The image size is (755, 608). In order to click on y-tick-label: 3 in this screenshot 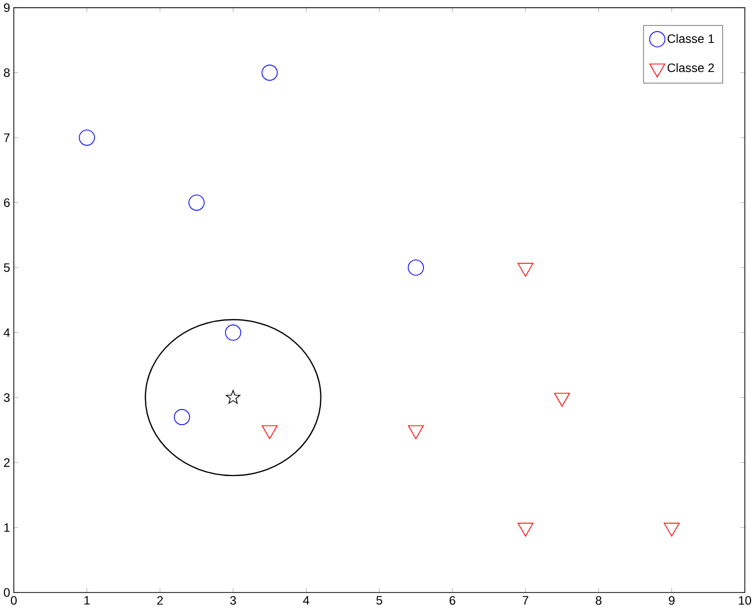, I will do `click(7, 397)`.